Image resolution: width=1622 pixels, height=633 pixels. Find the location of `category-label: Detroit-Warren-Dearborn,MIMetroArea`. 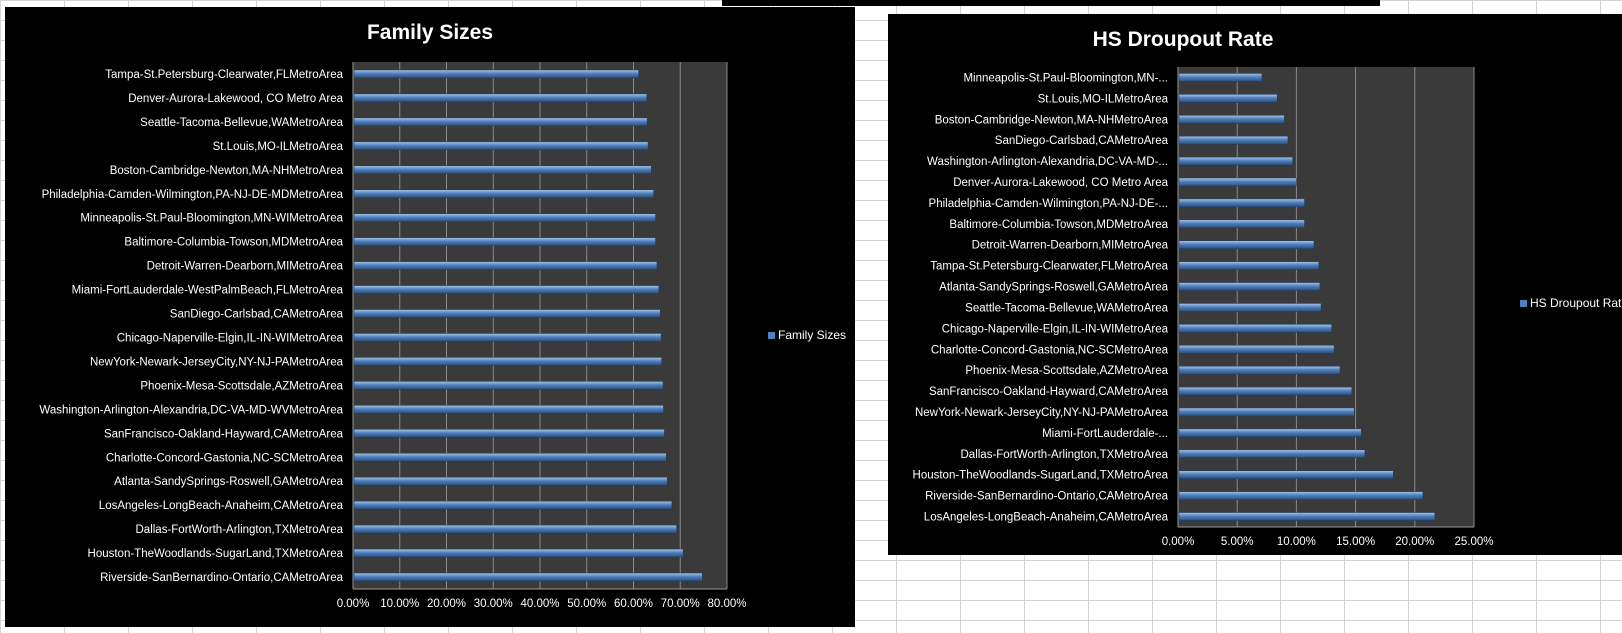

category-label: Detroit-Warren-Dearborn,MIMetroArea is located at coordinates (245, 267).